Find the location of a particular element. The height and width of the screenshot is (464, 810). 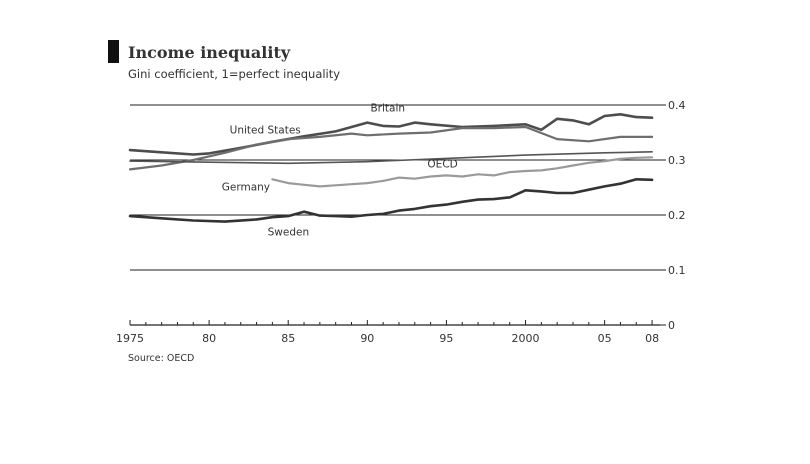

chart-subtitle: Gini coefficient, 1=perfect inequality is located at coordinates (234, 74).